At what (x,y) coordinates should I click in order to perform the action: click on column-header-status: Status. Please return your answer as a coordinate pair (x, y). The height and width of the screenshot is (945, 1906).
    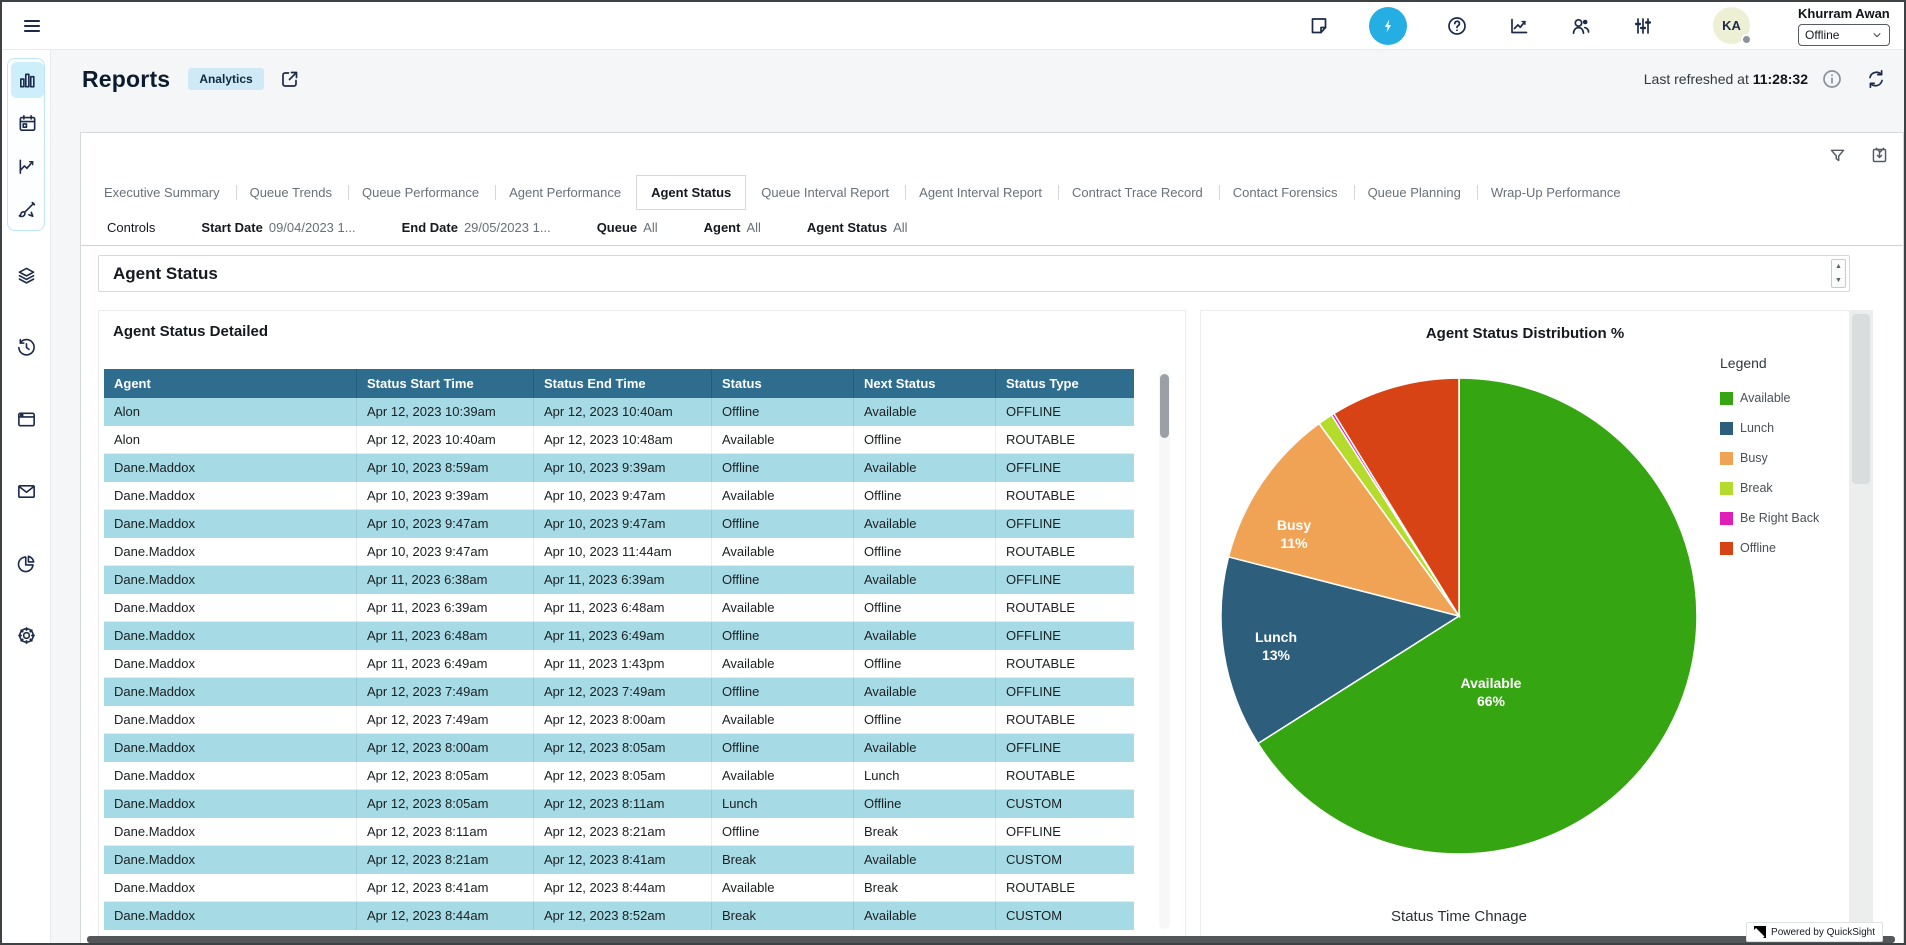
    Looking at the image, I should click on (783, 383).